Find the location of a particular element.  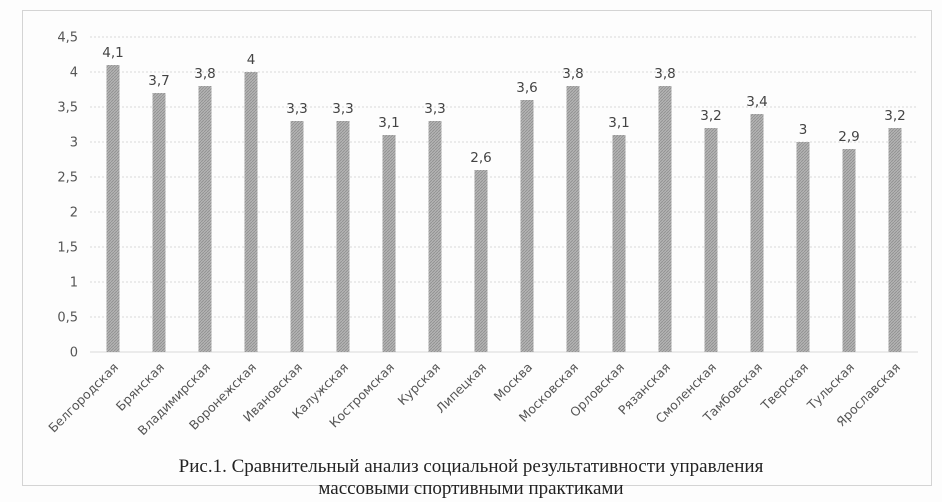

y-tick-label: 0,5 is located at coordinates (67, 318).